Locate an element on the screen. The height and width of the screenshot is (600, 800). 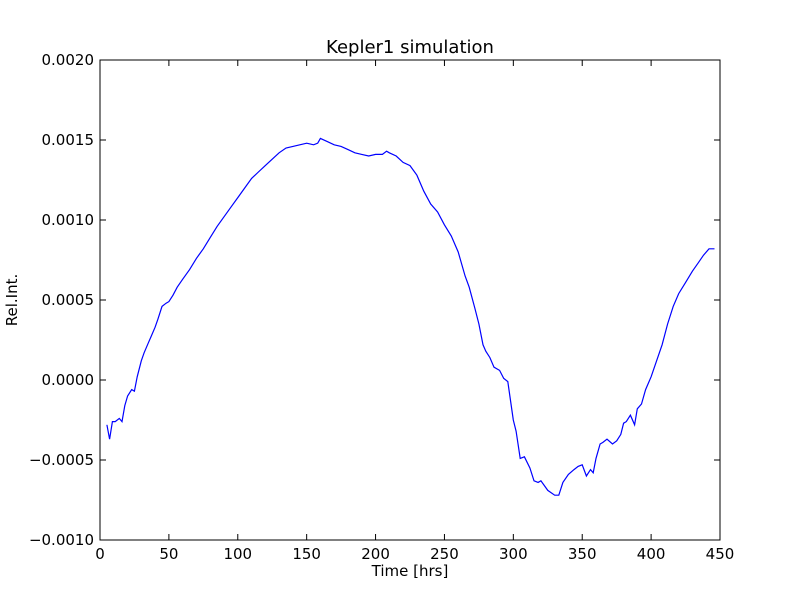
x-tick-label: 450 is located at coordinates (720, 554).